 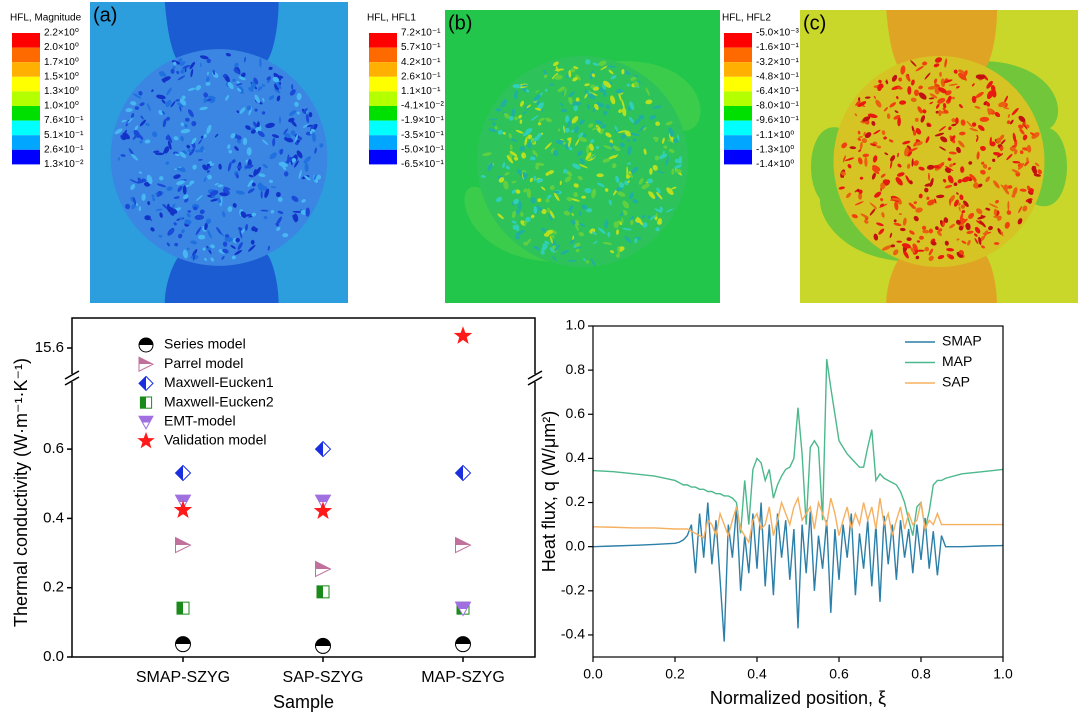 What do you see at coordinates (64, 135) in the screenshot?
I see `colorbar-label: 5.1×10⁻¹` at bounding box center [64, 135].